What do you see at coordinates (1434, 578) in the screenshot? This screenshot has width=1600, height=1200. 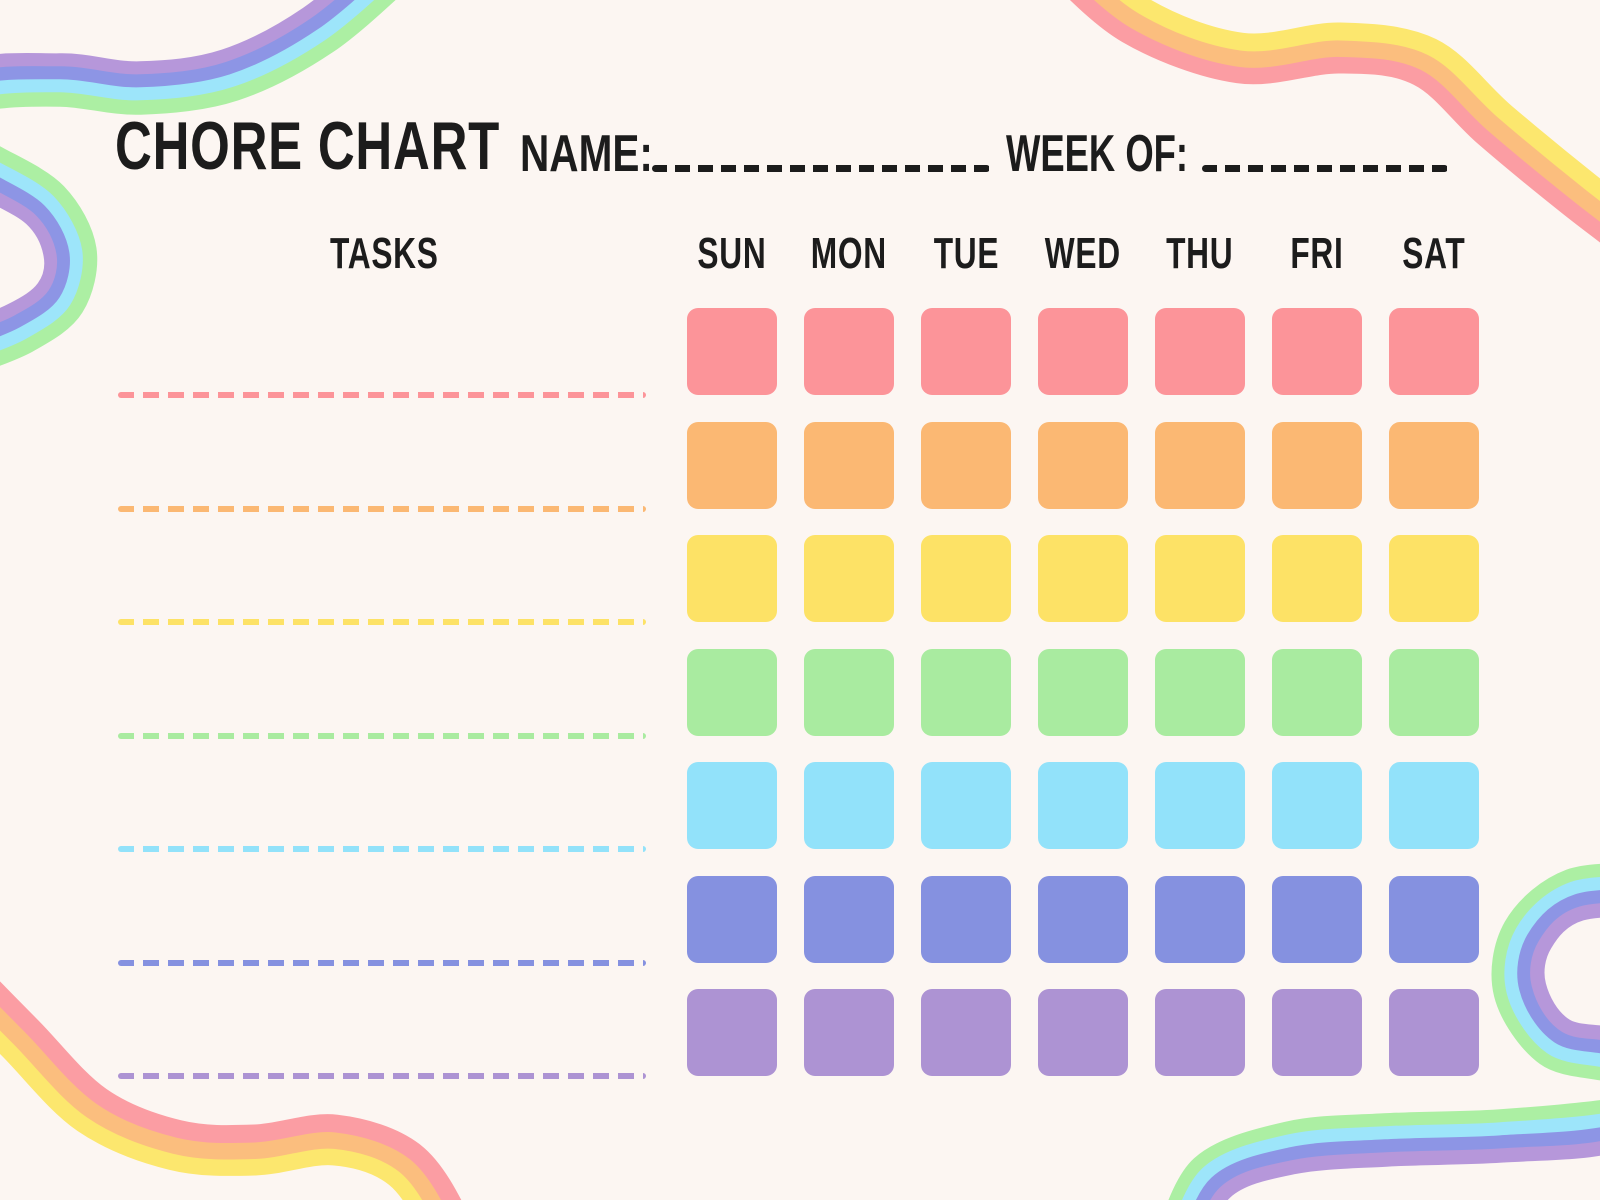 I see `grid-cell-row3-sat` at bounding box center [1434, 578].